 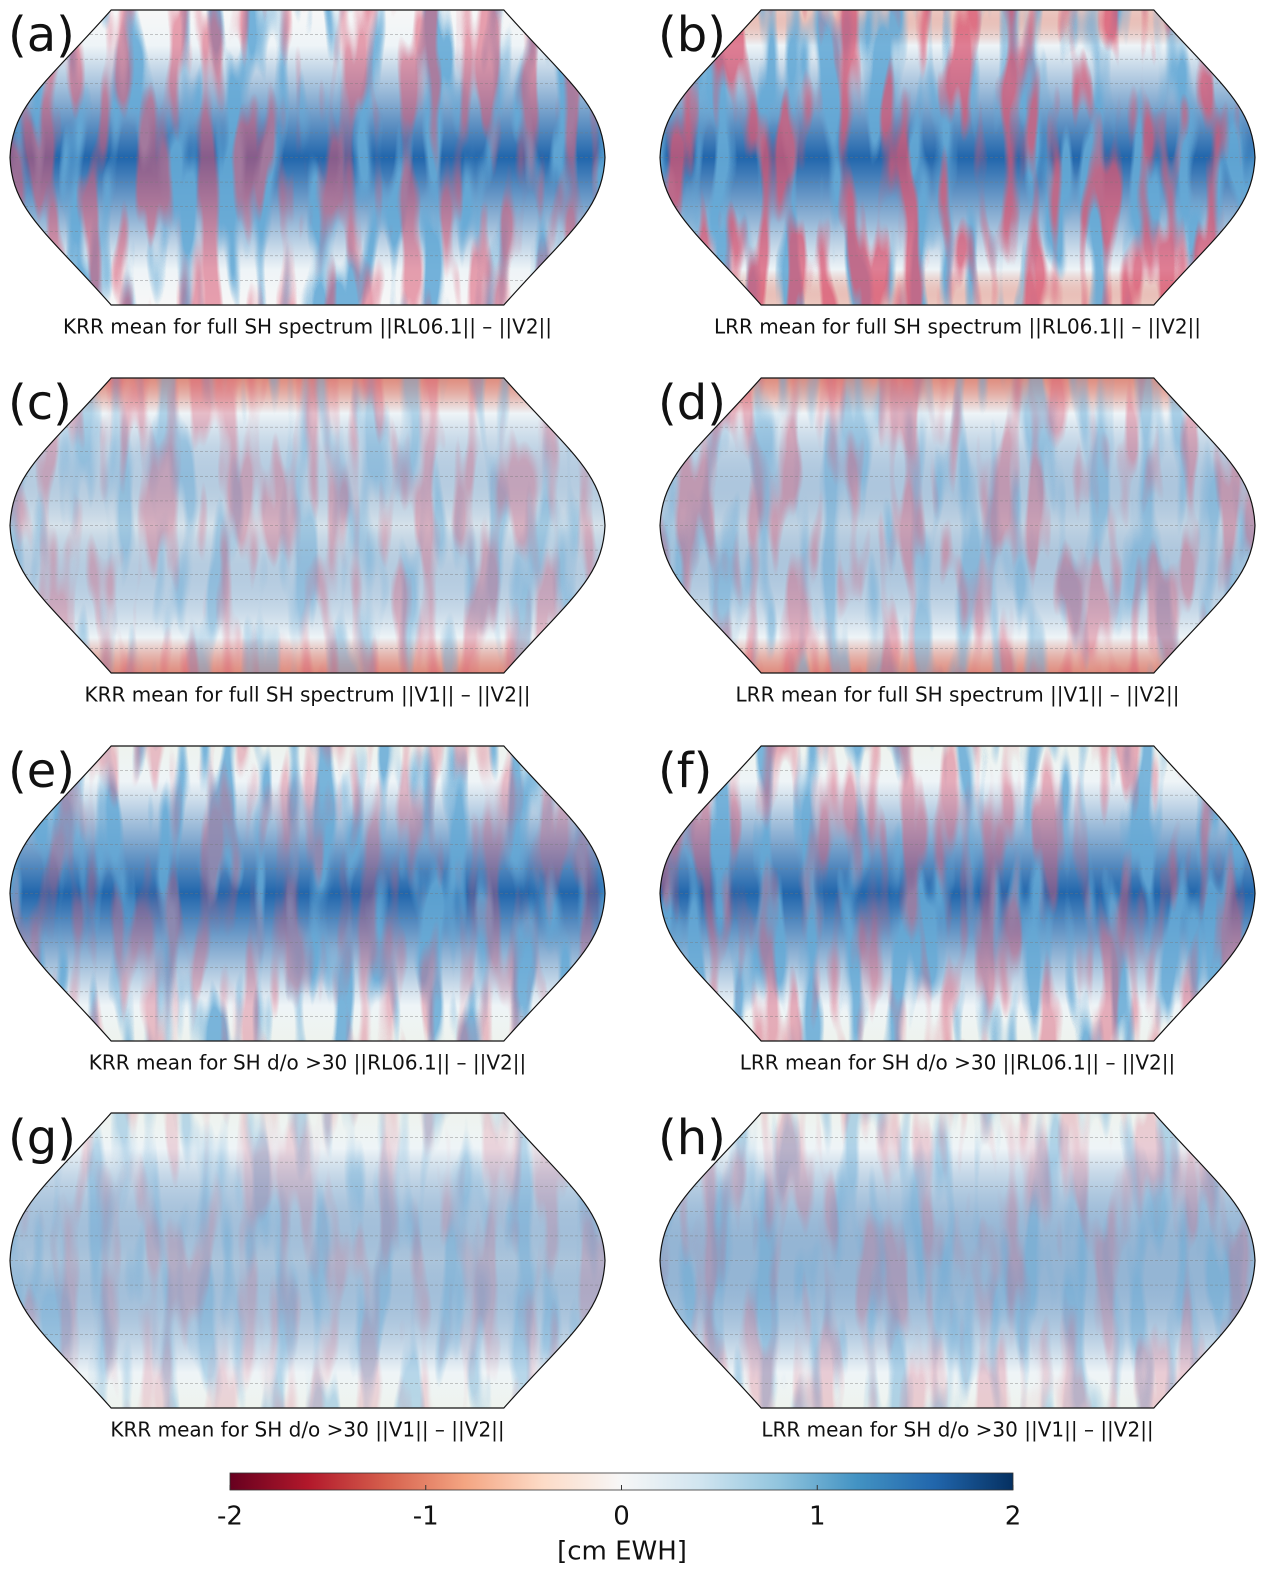 What do you see at coordinates (230, 1517) in the screenshot?
I see `colorbar-tick-label: -2` at bounding box center [230, 1517].